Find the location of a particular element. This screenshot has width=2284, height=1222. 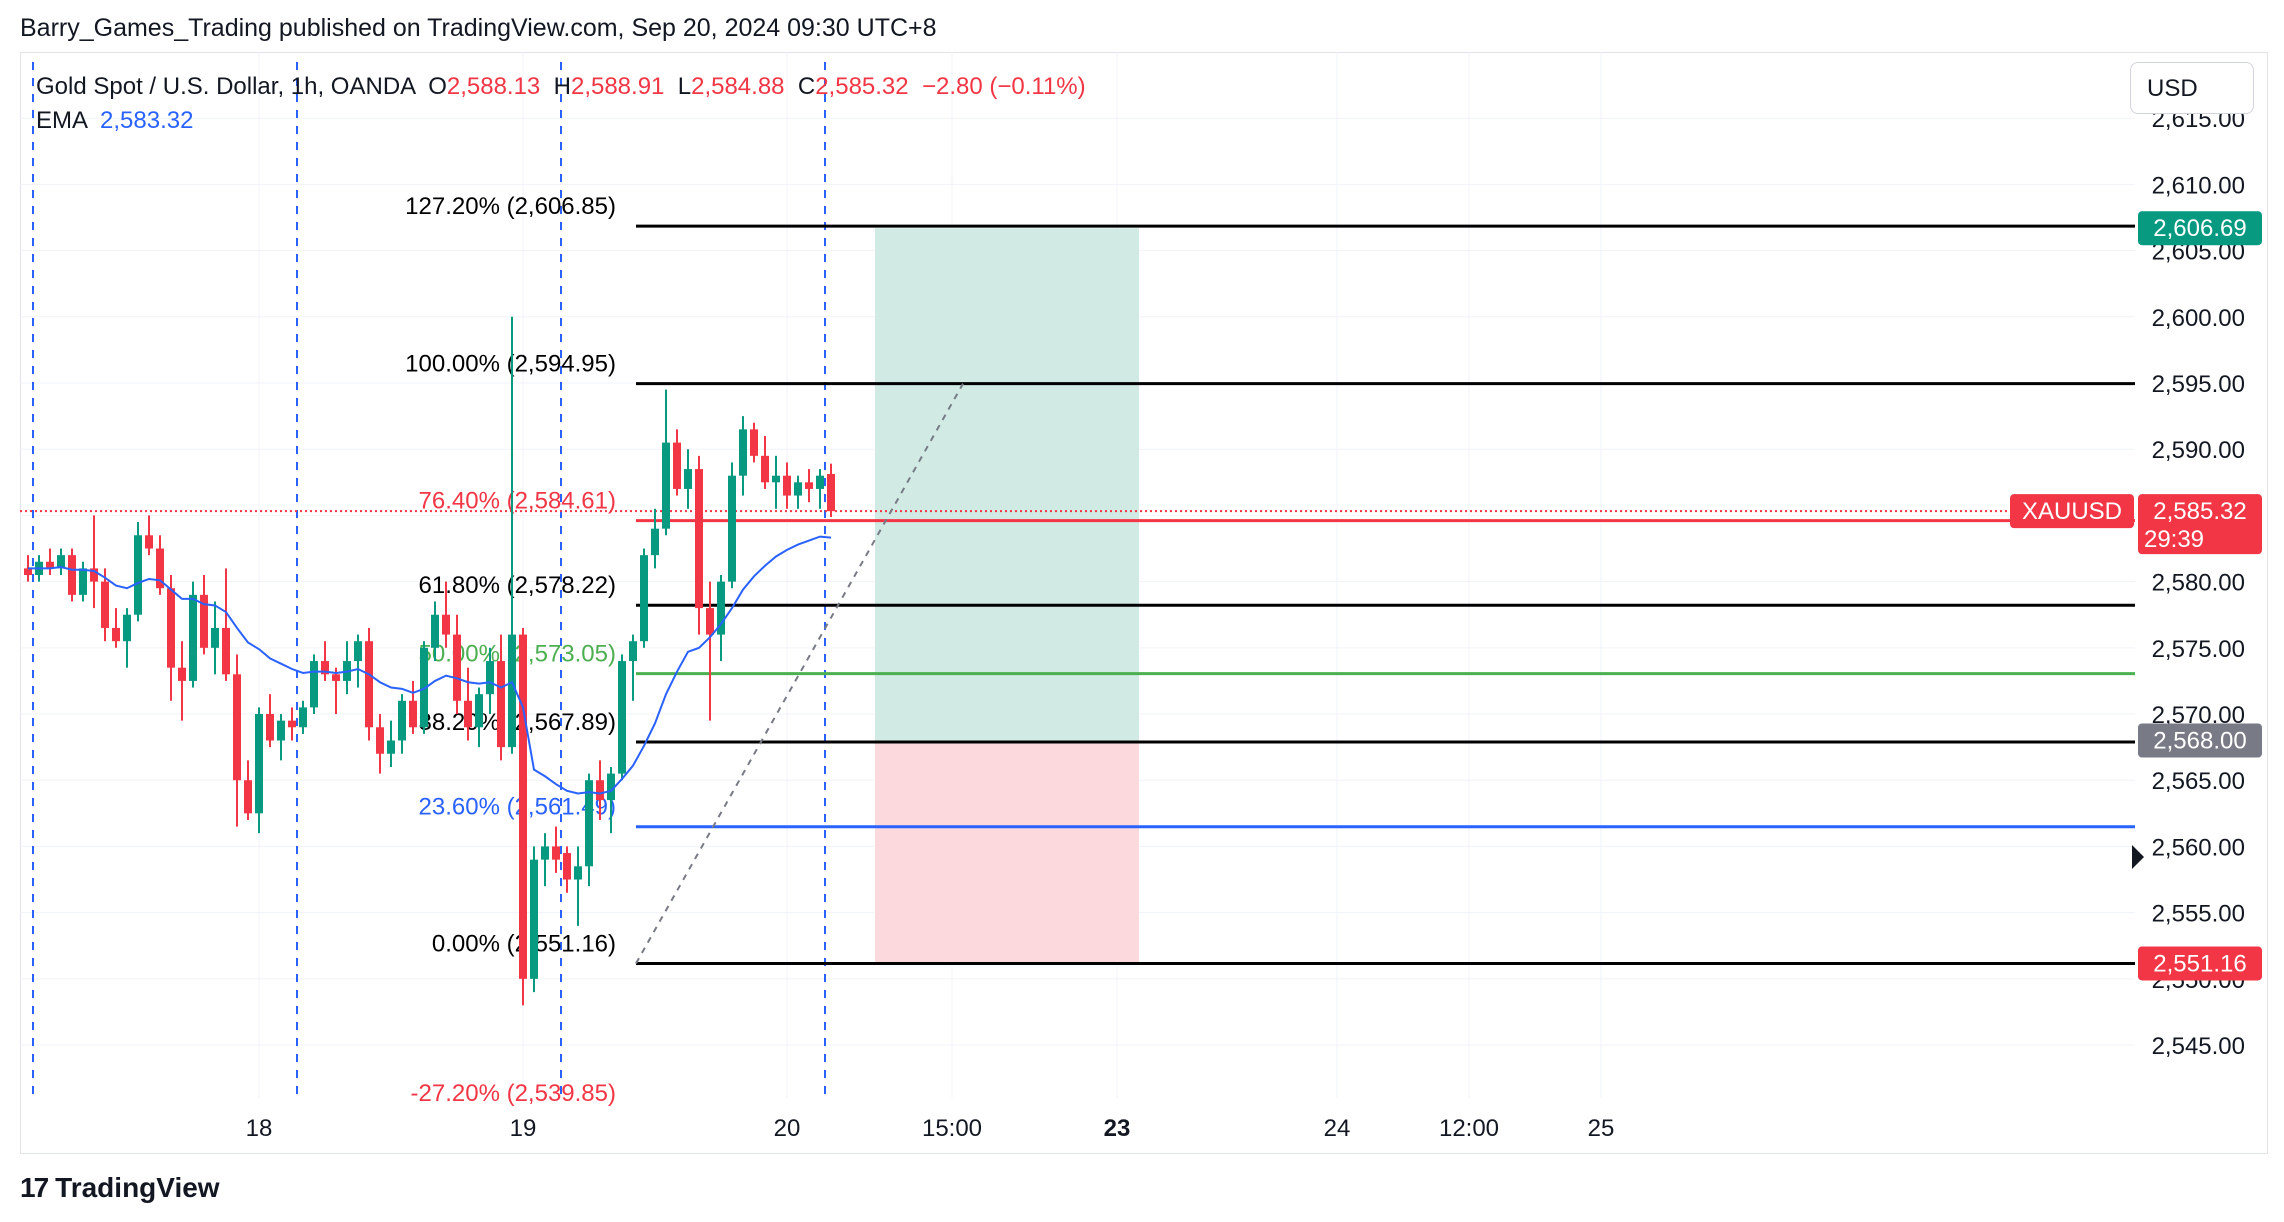

fib-level-label: 50.00% (2,573.05) is located at coordinates (517, 654).